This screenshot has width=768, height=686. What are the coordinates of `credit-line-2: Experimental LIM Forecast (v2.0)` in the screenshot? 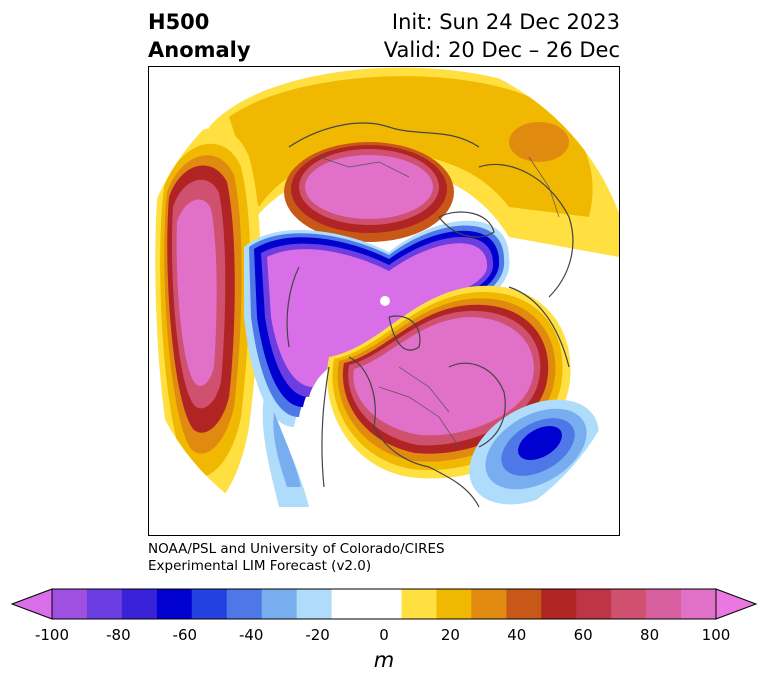 It's located at (260, 566).